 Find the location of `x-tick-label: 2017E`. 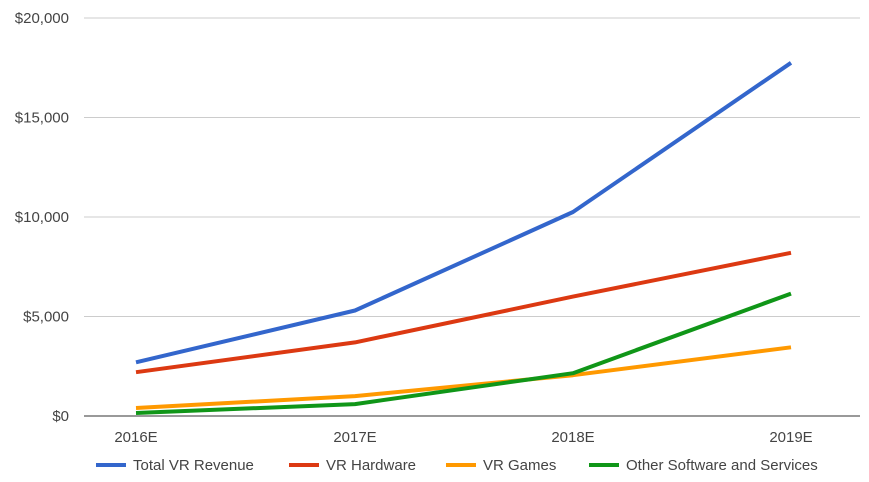

x-tick-label: 2017E is located at coordinates (354, 437).